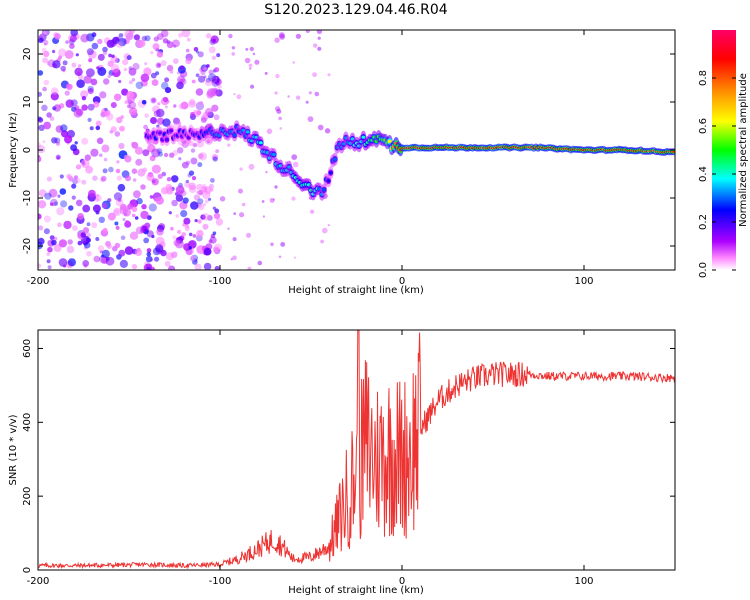 Image resolution: width=750 pixels, height=600 pixels. I want to click on y-tick-label: 10, so click(27, 102).